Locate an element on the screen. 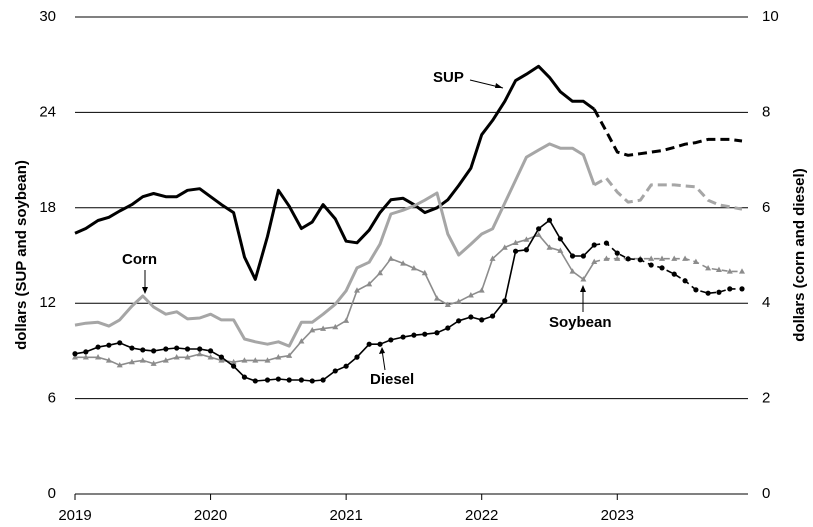  annotation: Diesel is located at coordinates (392, 379).